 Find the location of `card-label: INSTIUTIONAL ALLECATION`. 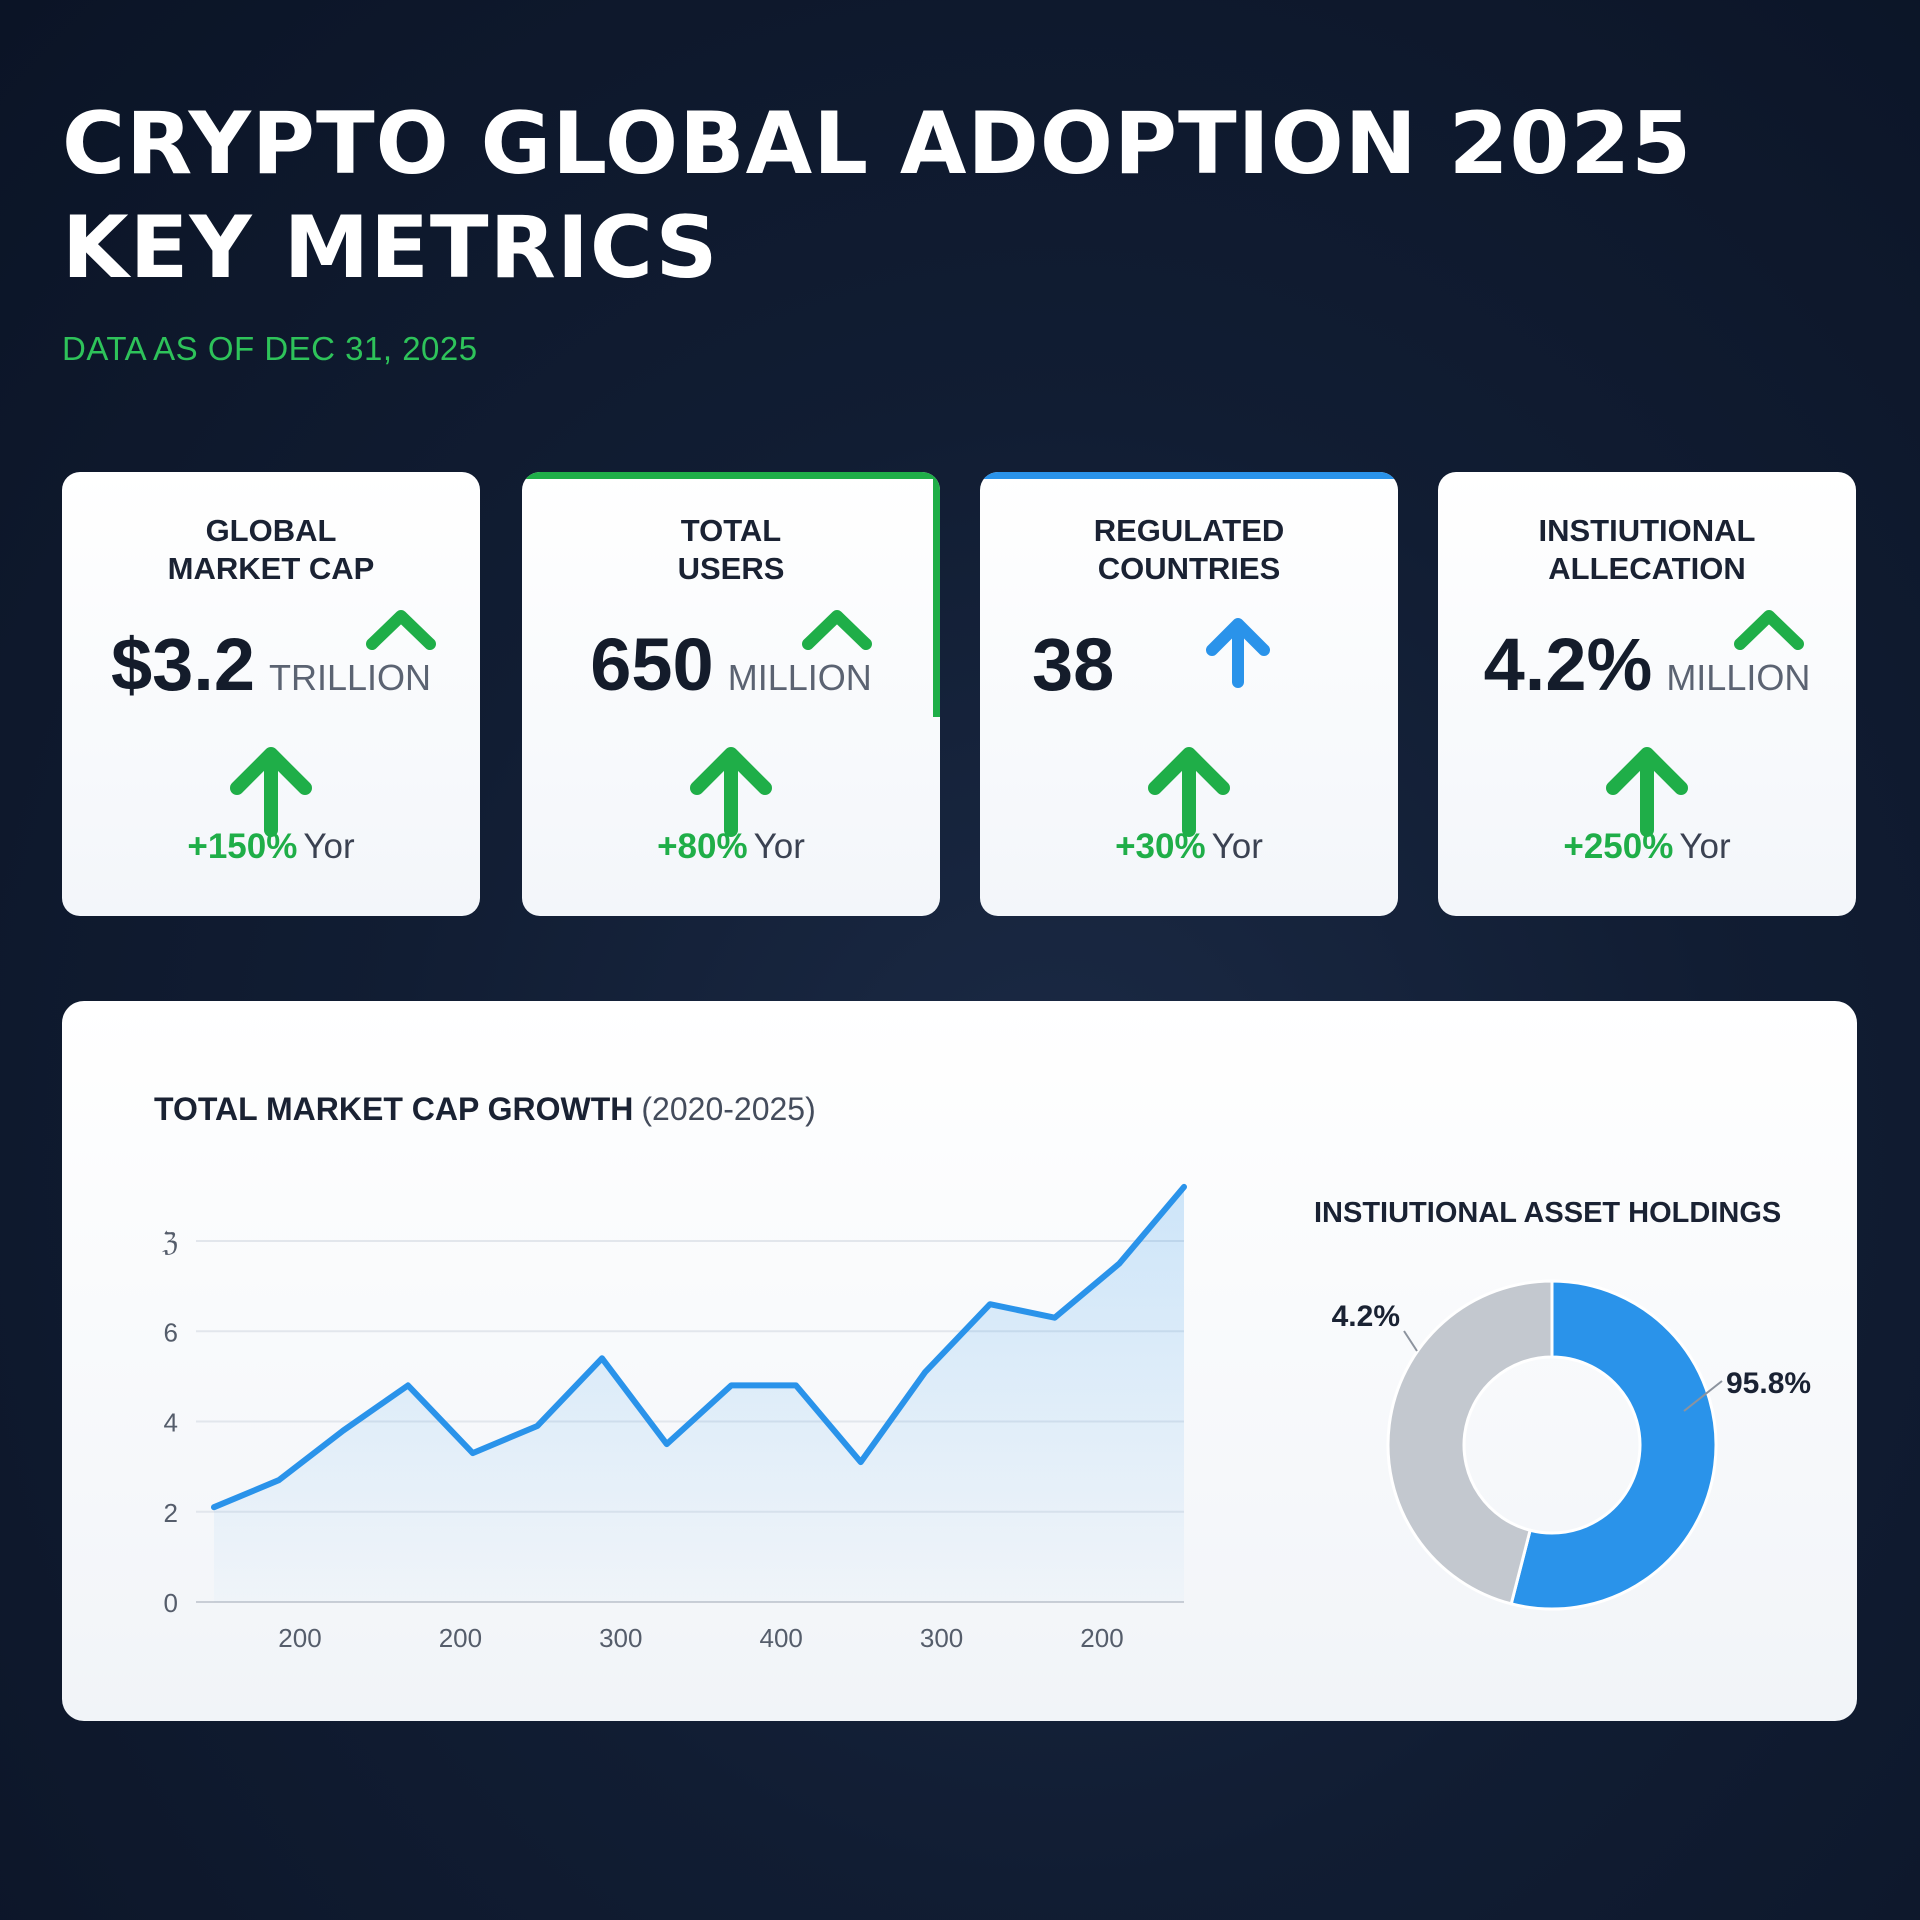

card-label: INSTIUTIONAL ALLECATION is located at coordinates (1647, 549).